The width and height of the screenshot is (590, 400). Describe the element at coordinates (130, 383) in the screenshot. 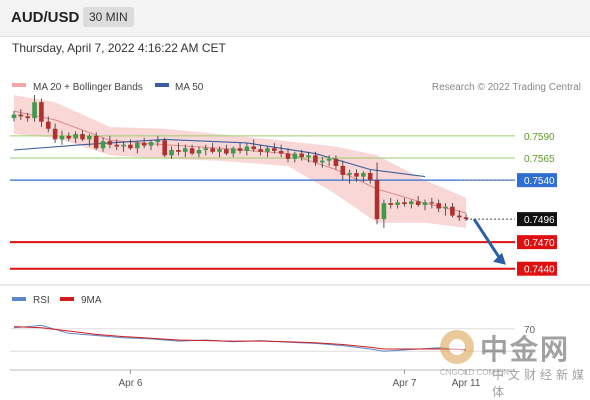

I see `x-tick-label: Apr 6` at that location.